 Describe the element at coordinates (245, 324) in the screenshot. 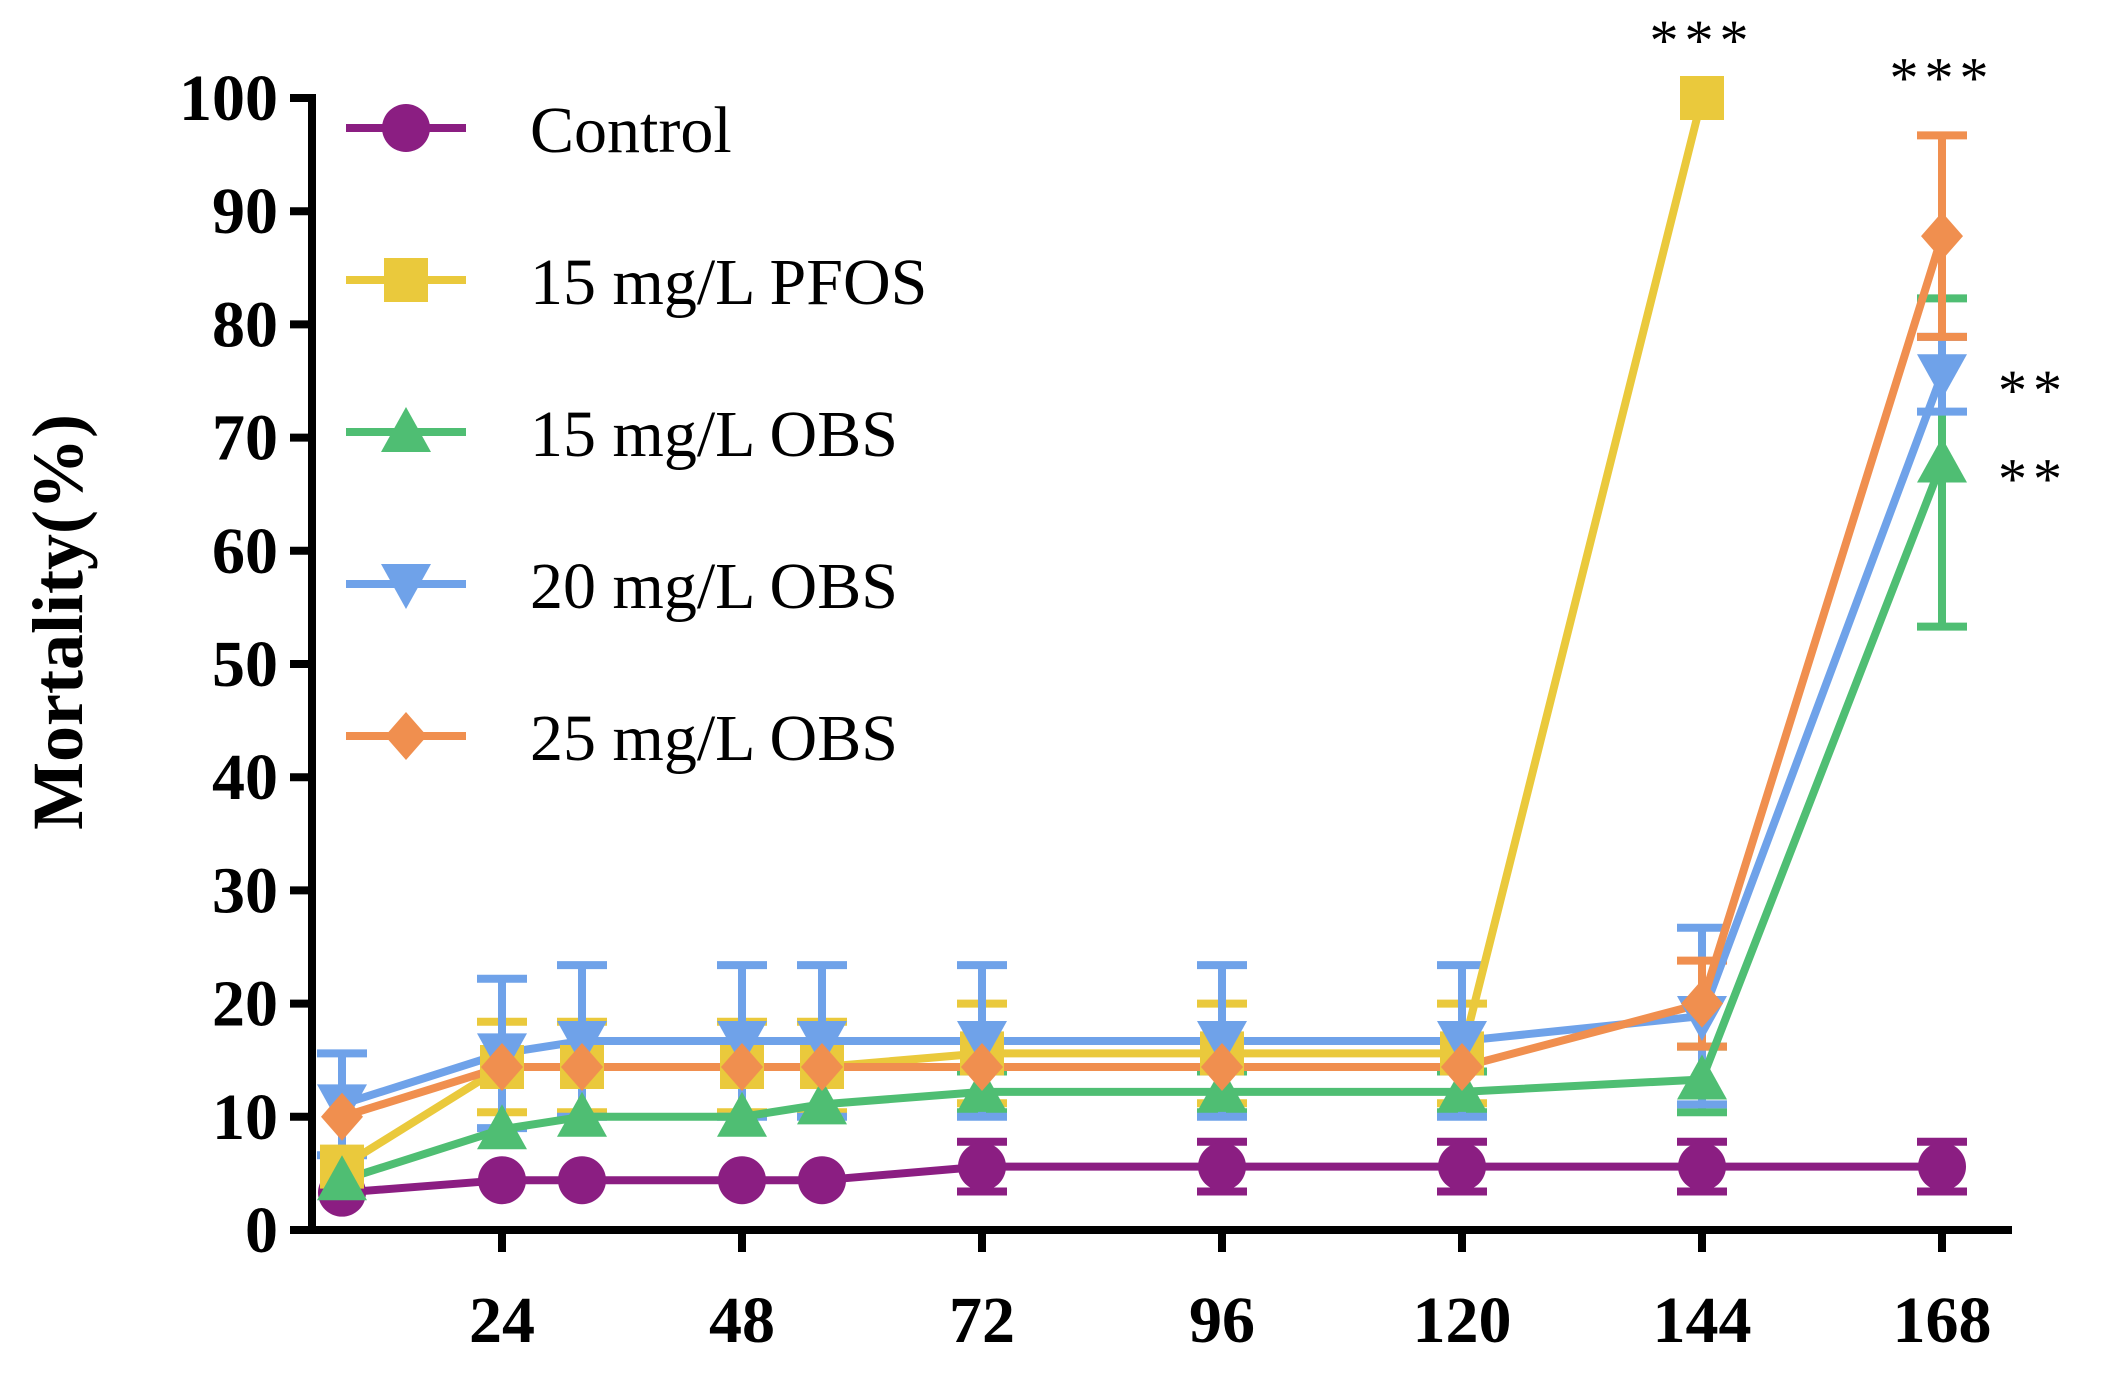

I see `y-tick-label: 80` at that location.